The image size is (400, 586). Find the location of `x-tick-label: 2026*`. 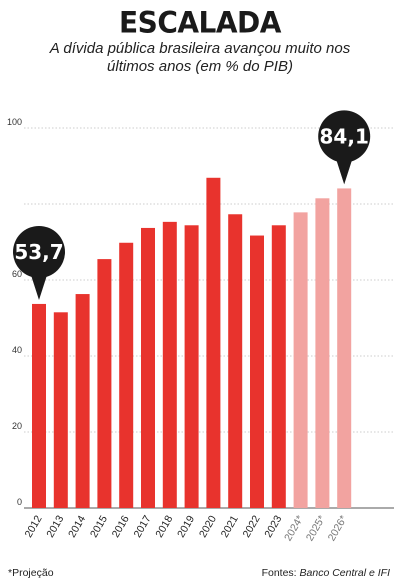

x-tick-label: 2026* is located at coordinates (338, 529).